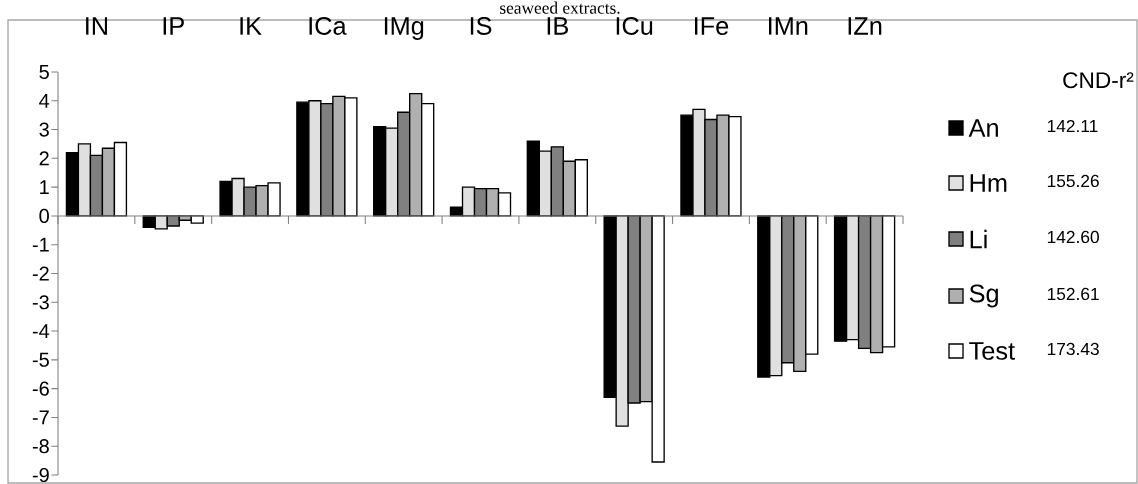 The image size is (1138, 484). What do you see at coordinates (481, 25) in the screenshot?
I see `x-tick-label: IS` at bounding box center [481, 25].